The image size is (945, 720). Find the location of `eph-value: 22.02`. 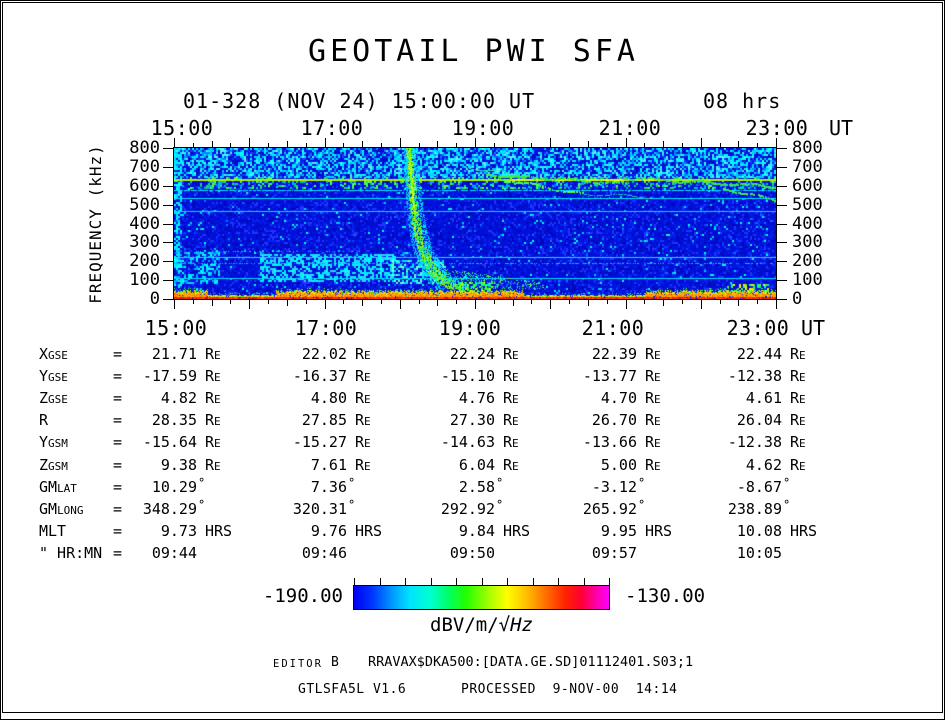

eph-value: 22.02 is located at coordinates (324, 354).